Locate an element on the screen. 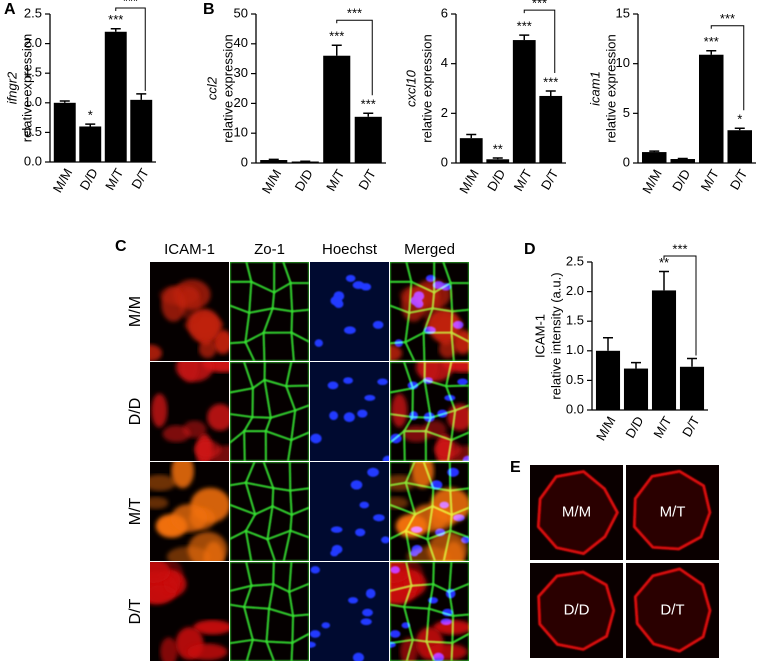 Image resolution: width=763 pixels, height=664 pixels. micrograph-bg is located at coordinates (349, 411).